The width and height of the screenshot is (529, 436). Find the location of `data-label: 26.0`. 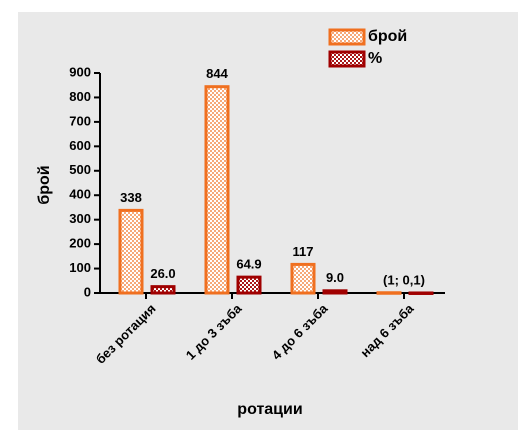

data-label: 26.0 is located at coordinates (162, 273).